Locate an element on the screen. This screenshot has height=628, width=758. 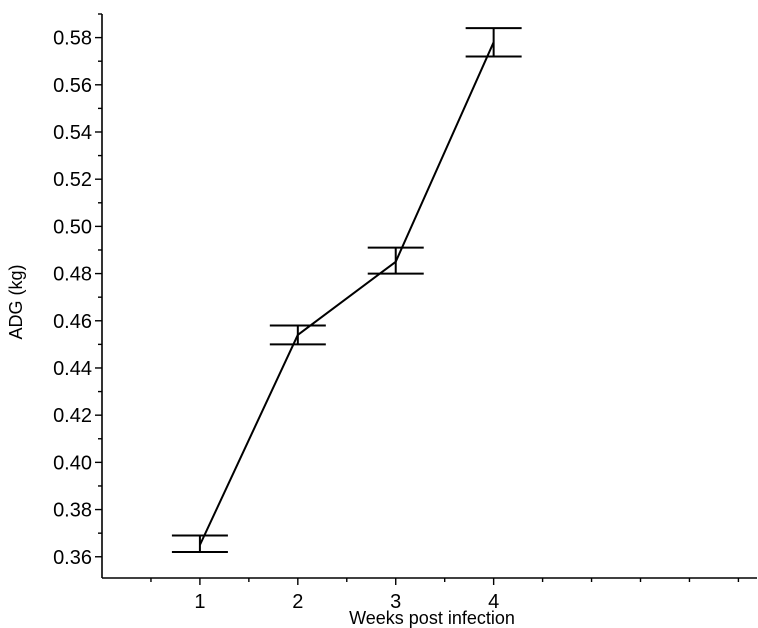
x-tick-label: 4 is located at coordinates (493, 602).